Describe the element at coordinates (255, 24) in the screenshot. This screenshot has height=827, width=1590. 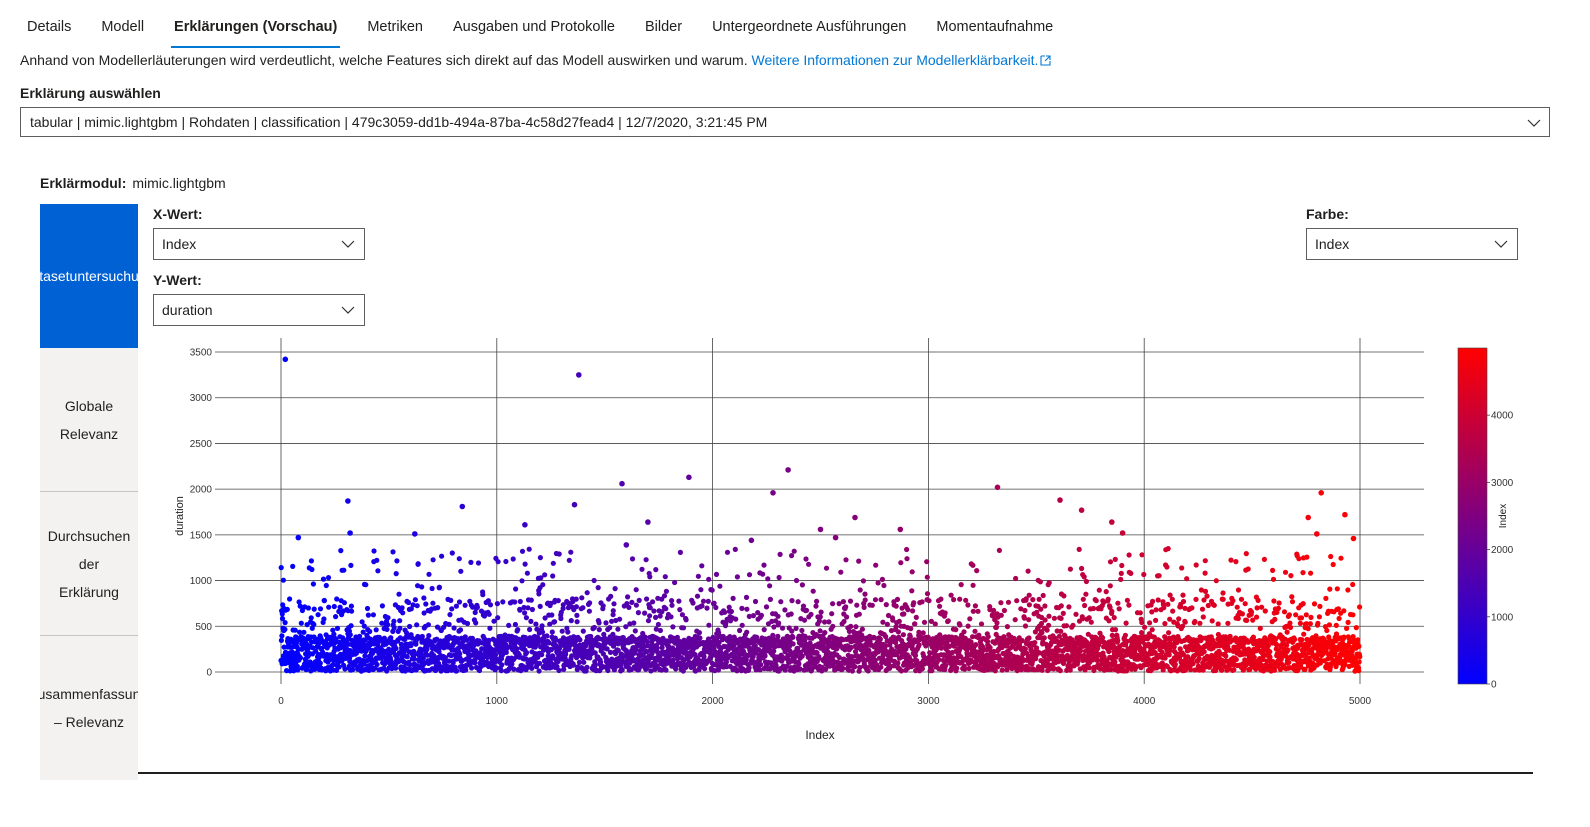
I see `tab-erklärungen-vorschau: Erklärungen (Vorschau)` at that location.